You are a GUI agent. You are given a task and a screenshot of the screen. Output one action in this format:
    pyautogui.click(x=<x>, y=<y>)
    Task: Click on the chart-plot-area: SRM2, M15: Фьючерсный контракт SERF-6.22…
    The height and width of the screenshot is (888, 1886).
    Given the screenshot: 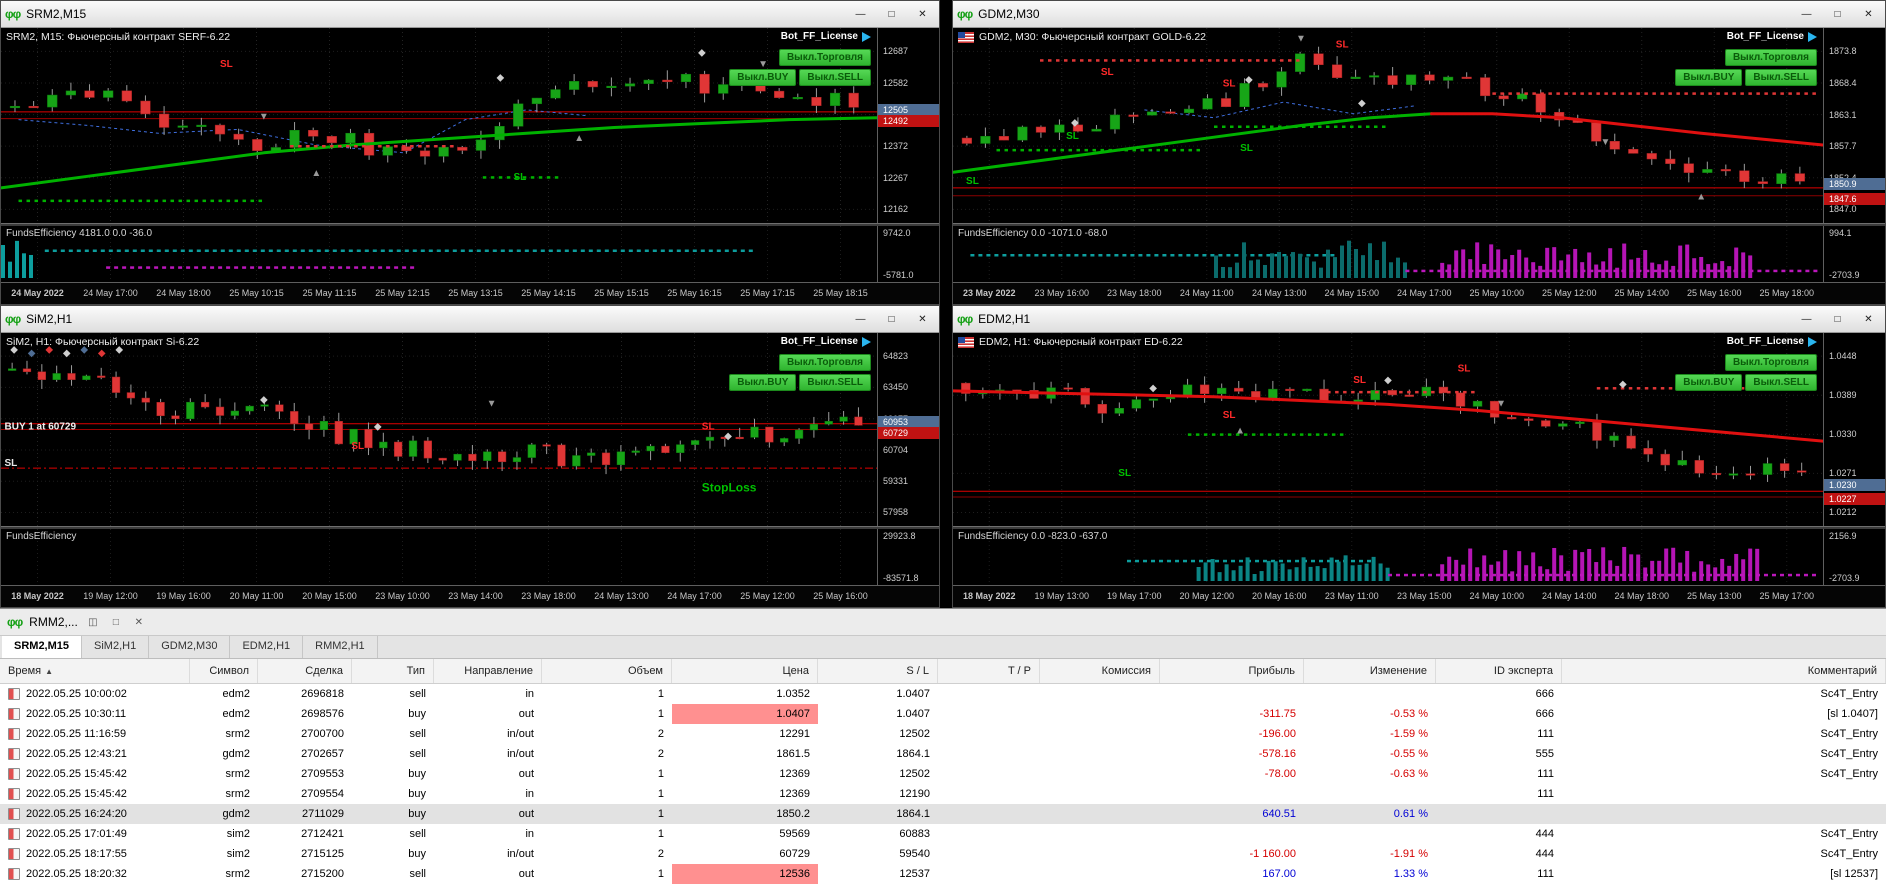 What is the action you would take?
    pyautogui.click(x=439, y=125)
    